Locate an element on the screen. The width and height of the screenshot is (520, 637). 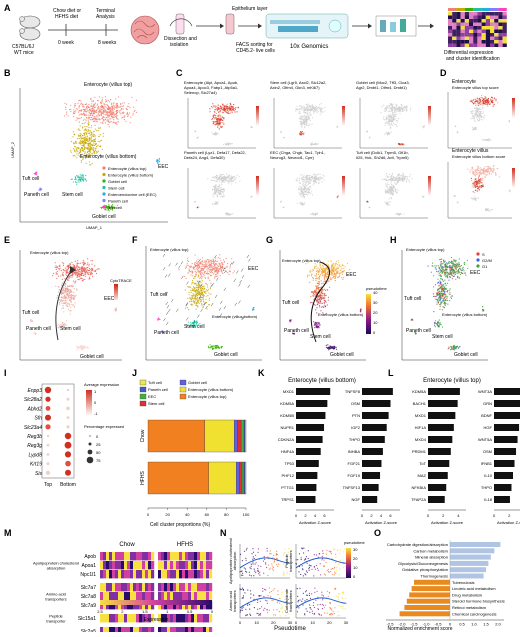
o-bar is located at coordinates (468, 569).